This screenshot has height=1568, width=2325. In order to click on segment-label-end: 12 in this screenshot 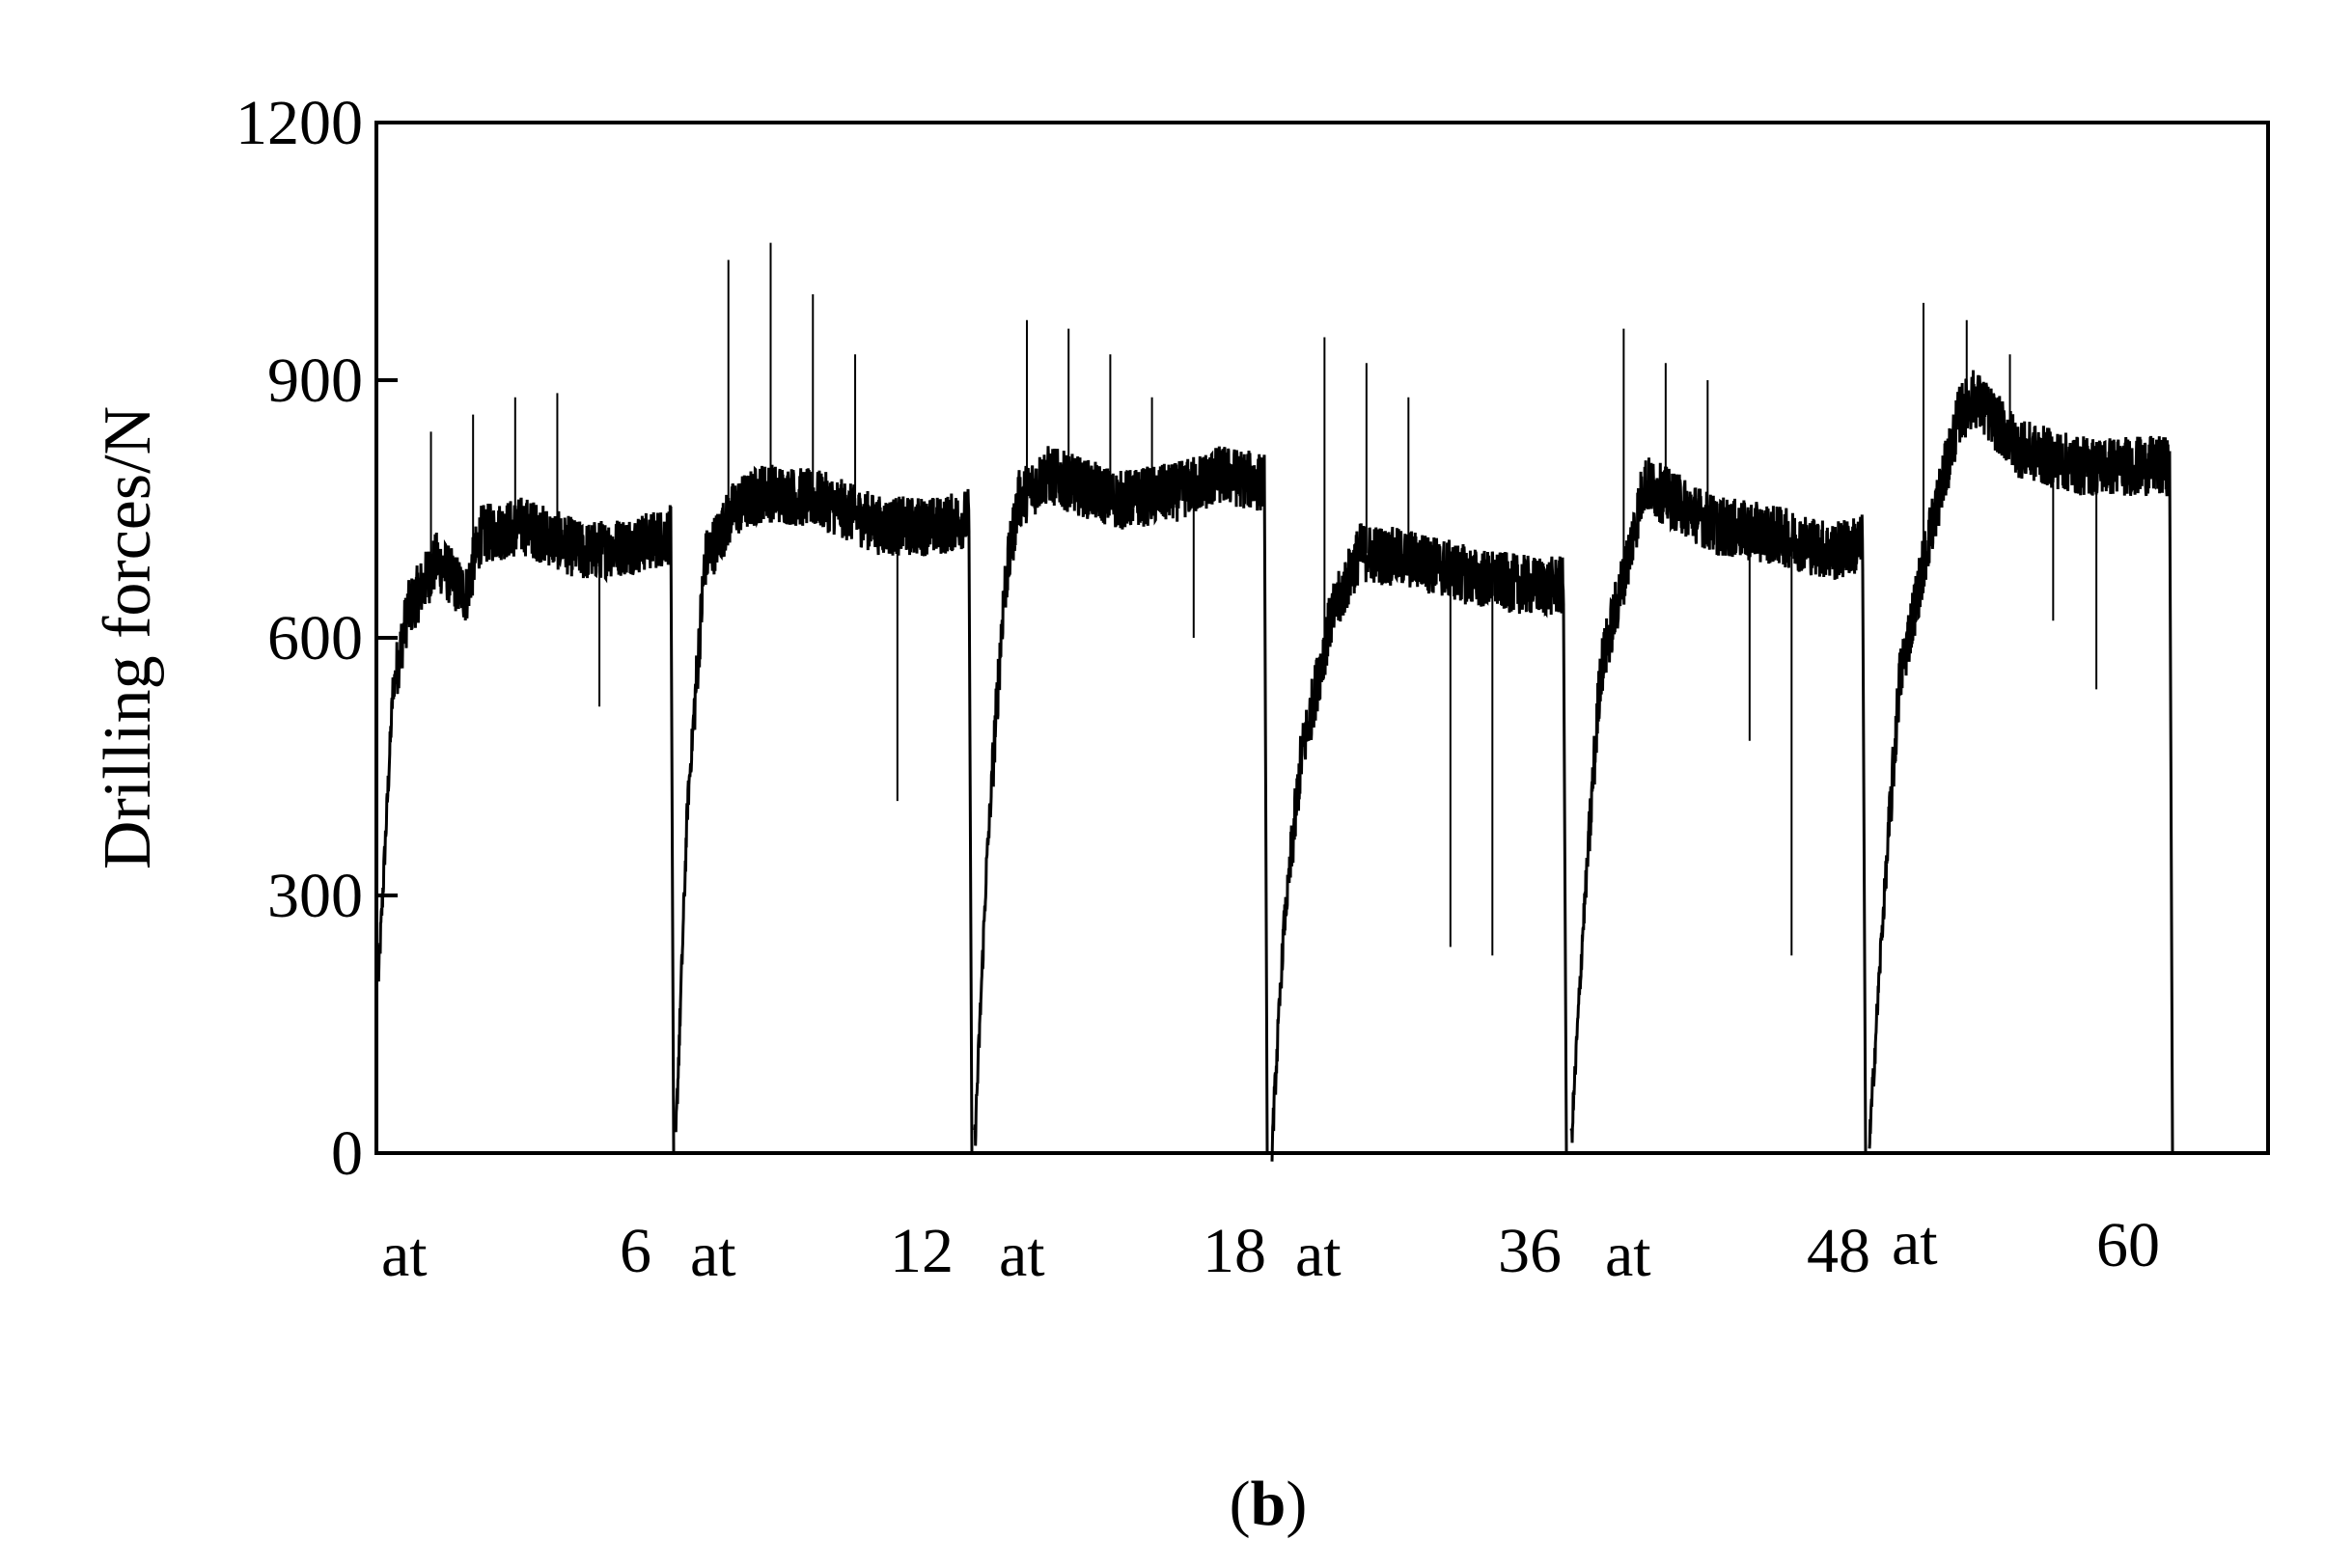, I will do `click(922, 1251)`.